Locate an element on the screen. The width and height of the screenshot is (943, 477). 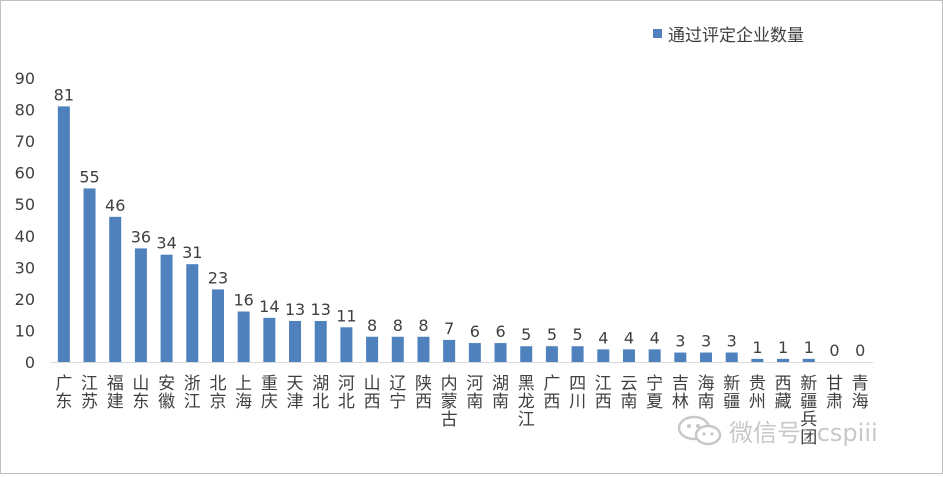
y-tick-label: 70 is located at coordinates (25, 141).